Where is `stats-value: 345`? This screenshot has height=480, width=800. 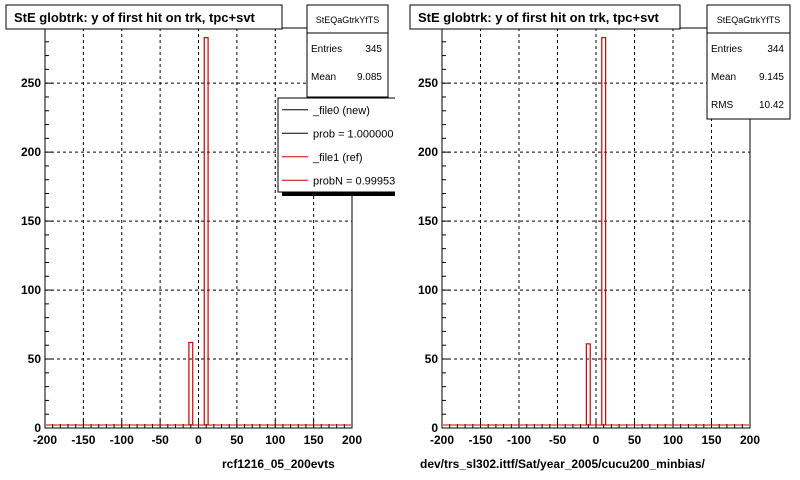
stats-value: 345 is located at coordinates (373, 49).